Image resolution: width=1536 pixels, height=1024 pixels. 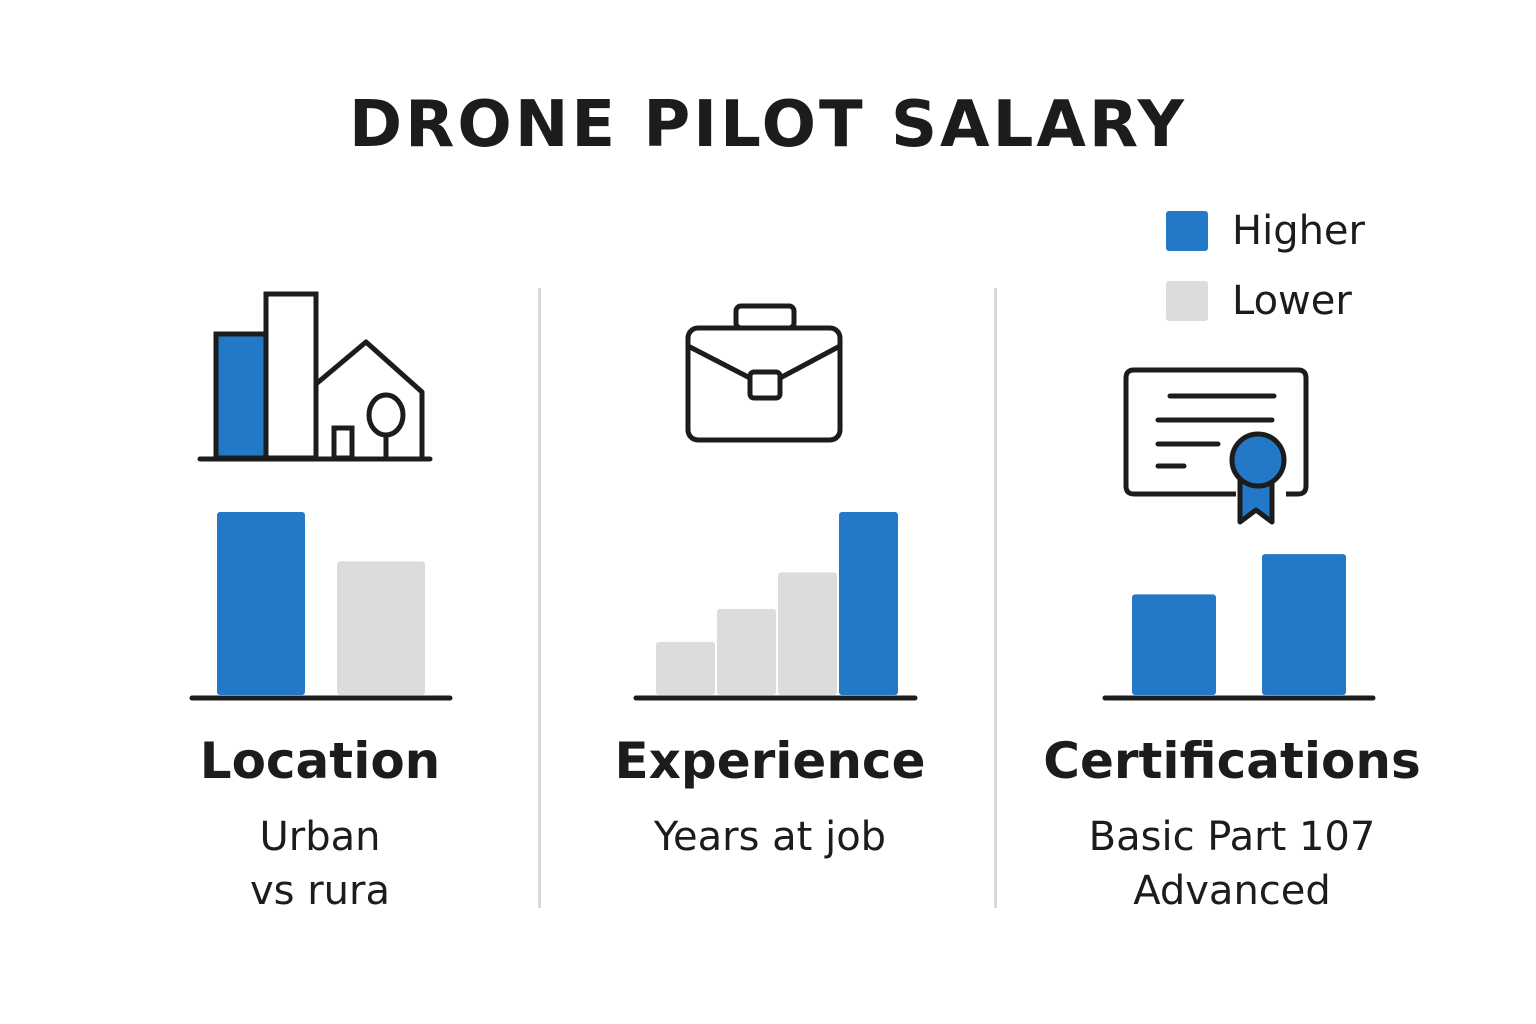 I want to click on city-house-icon, so click(x=315, y=376).